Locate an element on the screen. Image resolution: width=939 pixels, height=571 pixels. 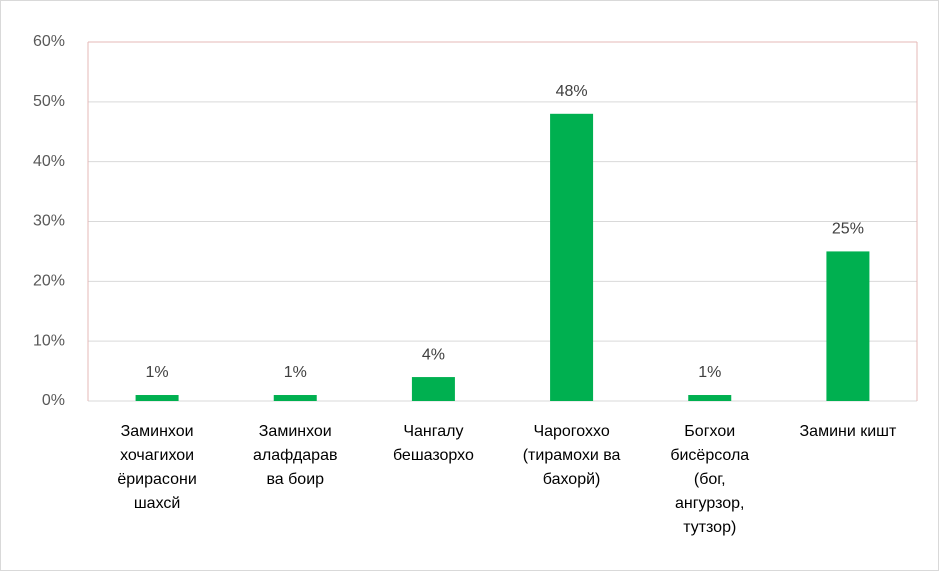
x-tick-label-line: алафдарав is located at coordinates (295, 455).